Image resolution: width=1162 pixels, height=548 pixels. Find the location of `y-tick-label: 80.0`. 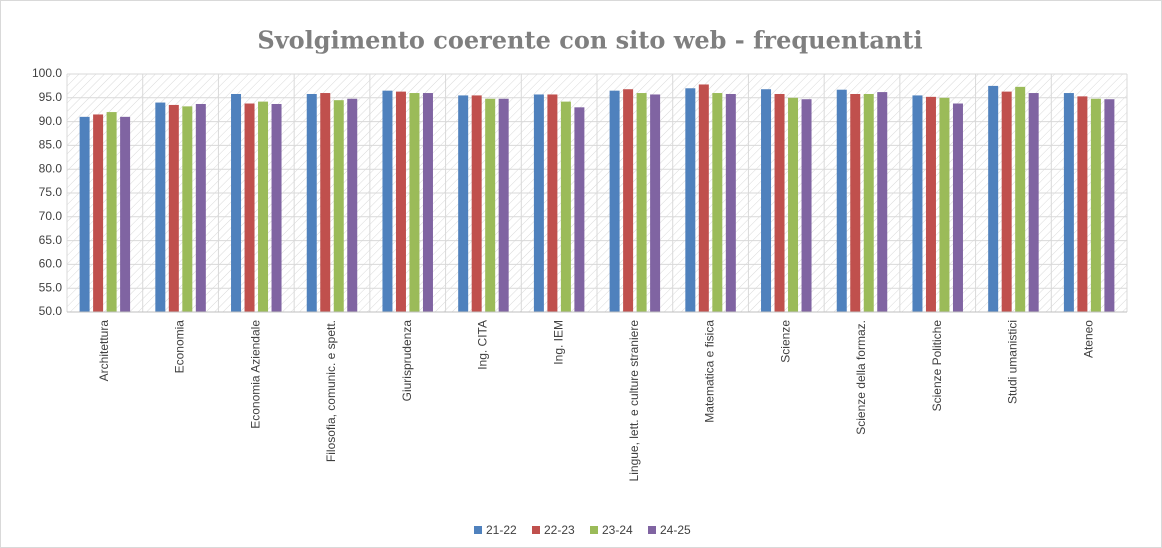

y-tick-label: 80.0 is located at coordinates (51, 168).